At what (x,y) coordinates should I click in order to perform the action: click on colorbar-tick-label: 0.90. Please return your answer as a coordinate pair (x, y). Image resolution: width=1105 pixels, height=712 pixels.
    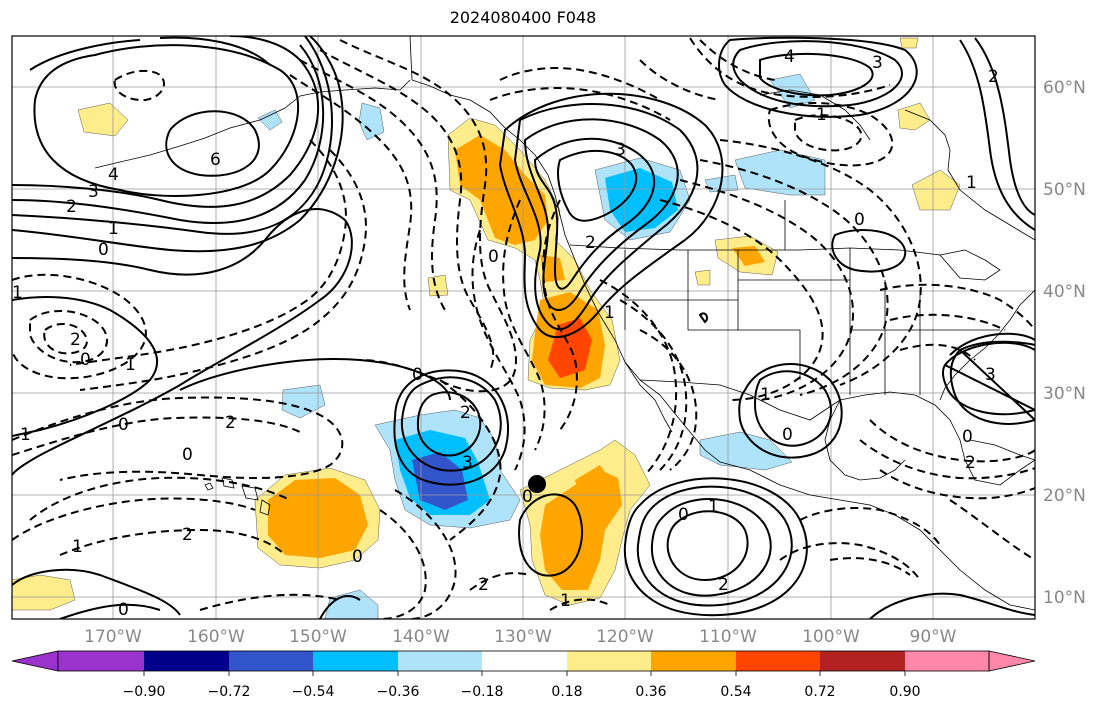
    Looking at the image, I should click on (904, 692).